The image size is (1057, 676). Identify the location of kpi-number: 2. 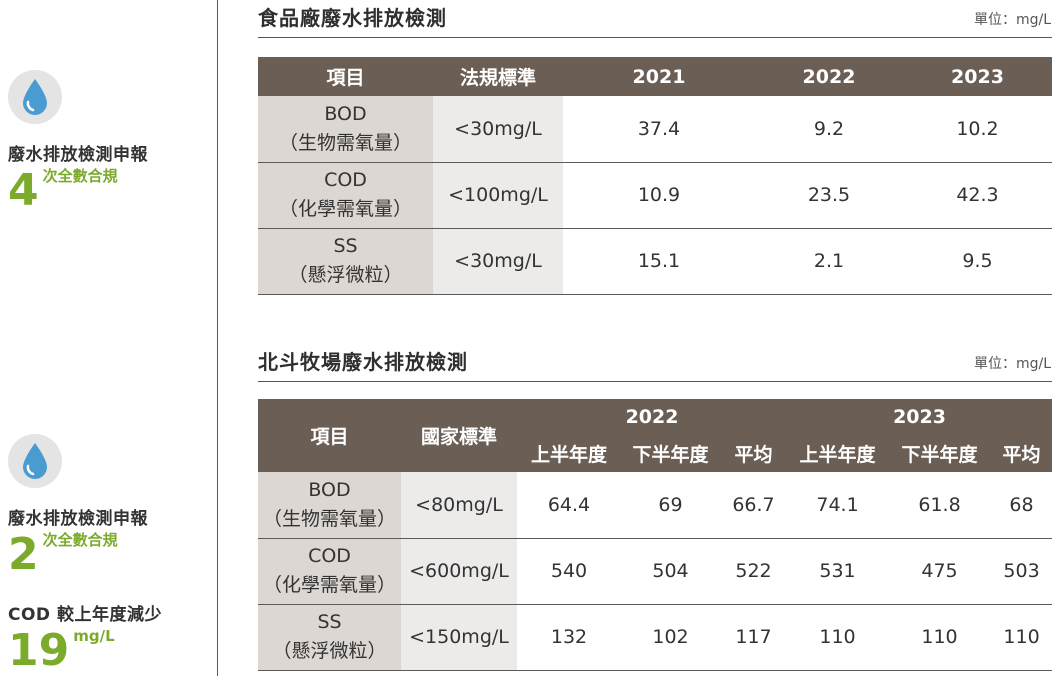
(23, 554).